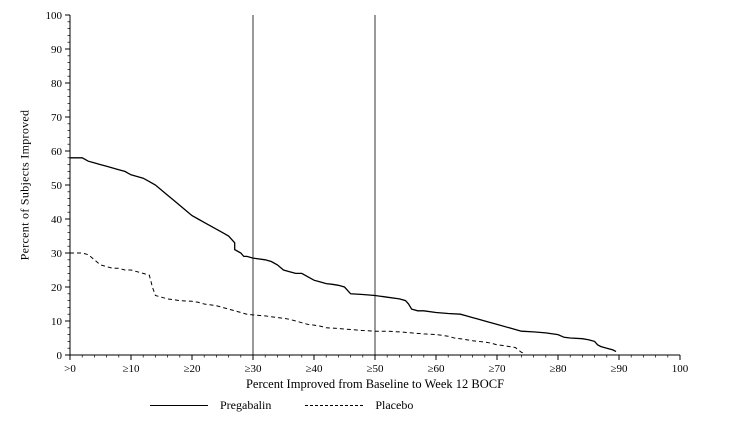 This screenshot has height=435, width=742. I want to click on x-tick-label: ≥20, so click(192, 369).